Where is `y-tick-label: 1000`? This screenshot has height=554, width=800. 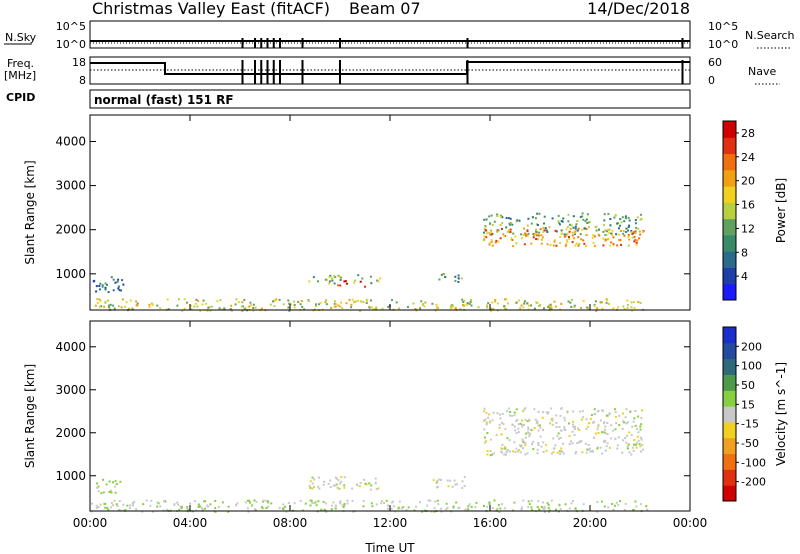 y-tick-label: 1000 is located at coordinates (70, 476).